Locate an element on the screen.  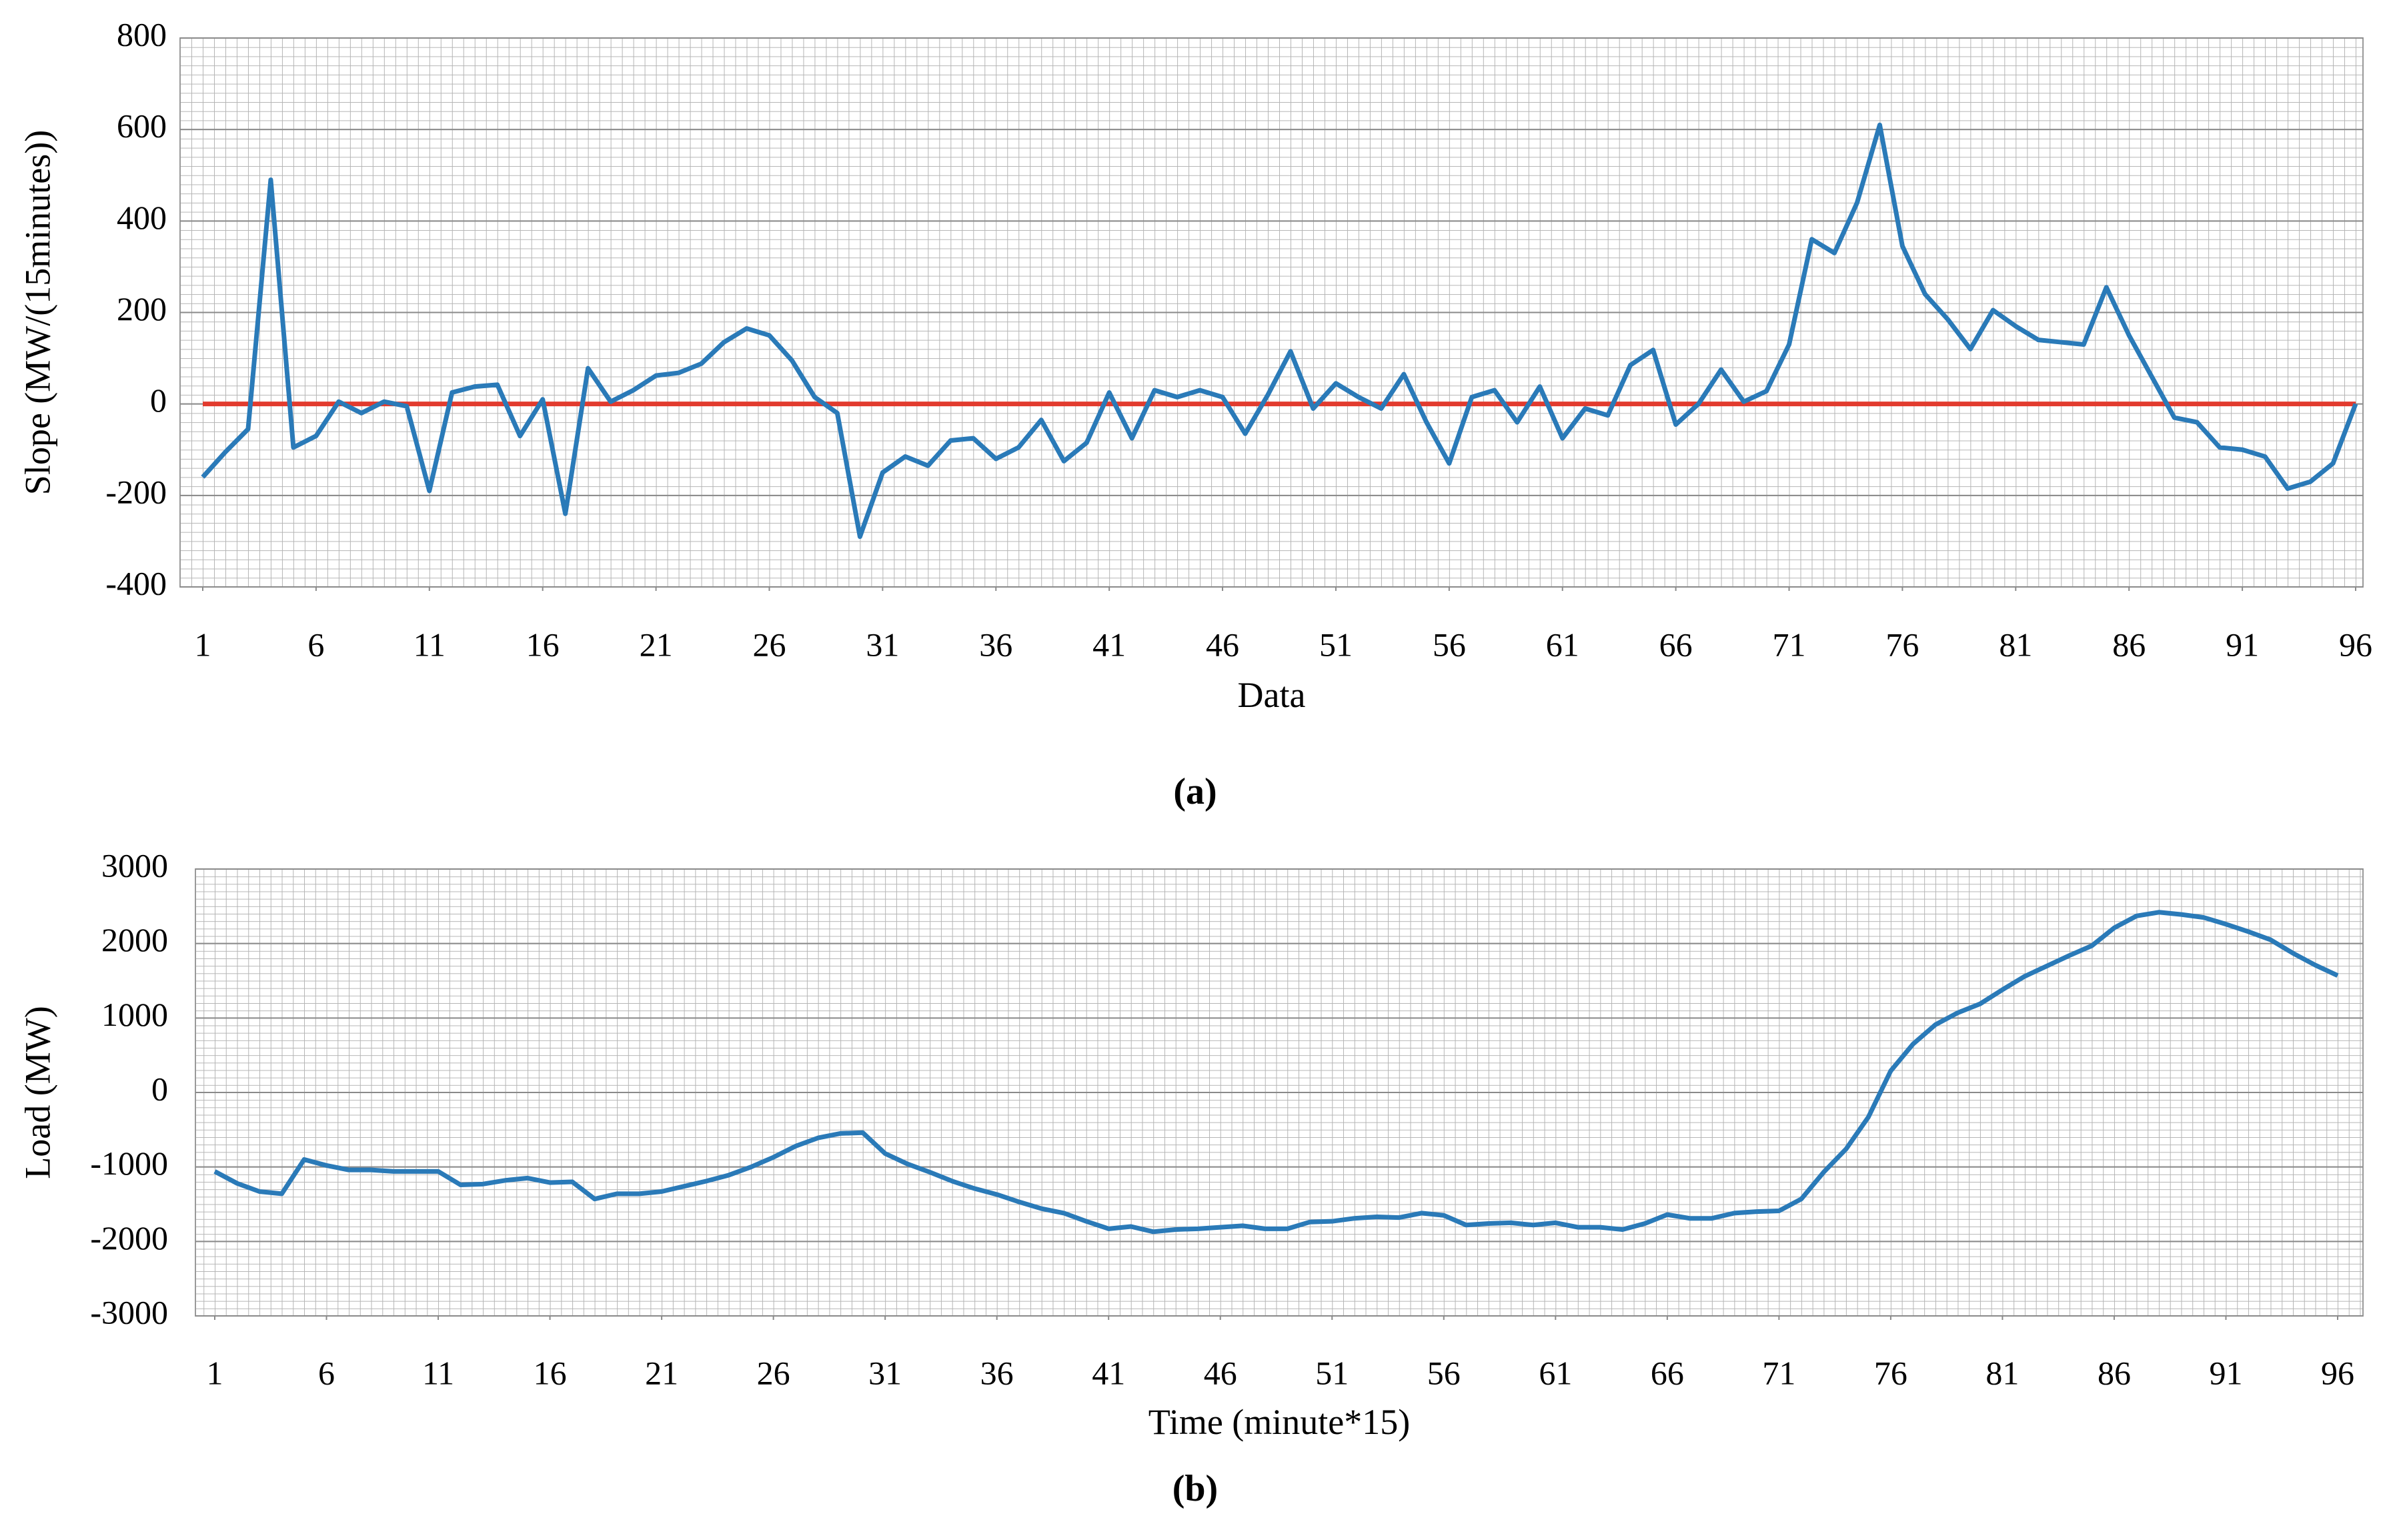
y-axis-label: Load (MW) is located at coordinates (37, 1093).